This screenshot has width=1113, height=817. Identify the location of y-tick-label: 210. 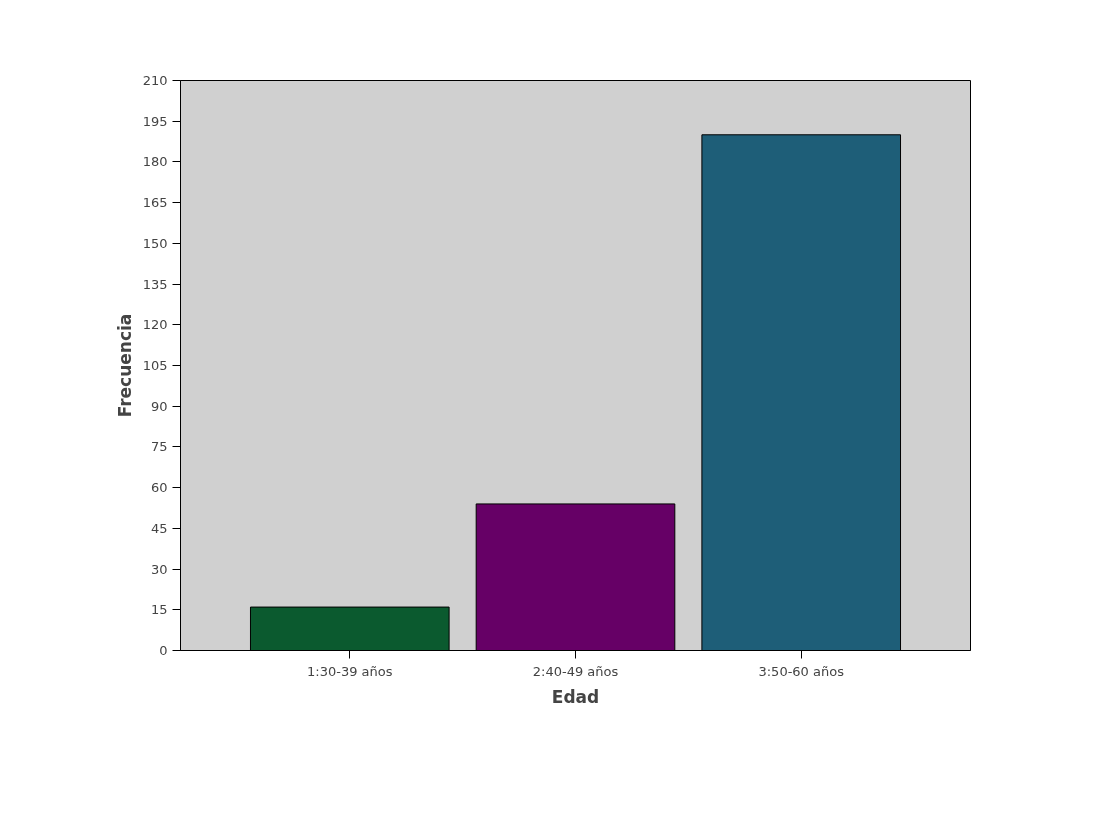
(155, 80).